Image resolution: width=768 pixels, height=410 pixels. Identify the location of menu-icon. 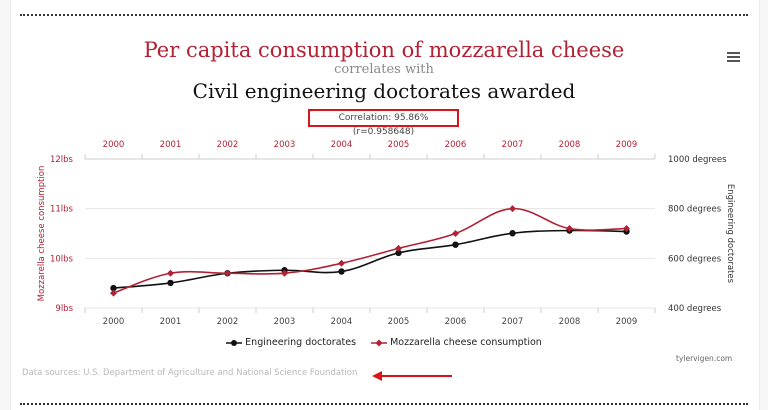
(733, 57).